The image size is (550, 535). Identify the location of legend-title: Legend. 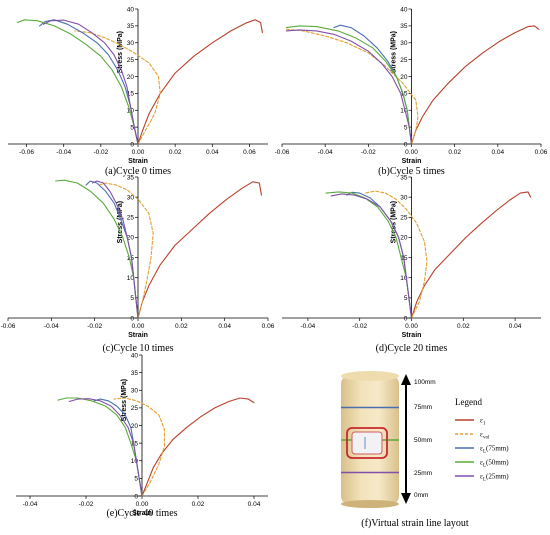
(468, 402).